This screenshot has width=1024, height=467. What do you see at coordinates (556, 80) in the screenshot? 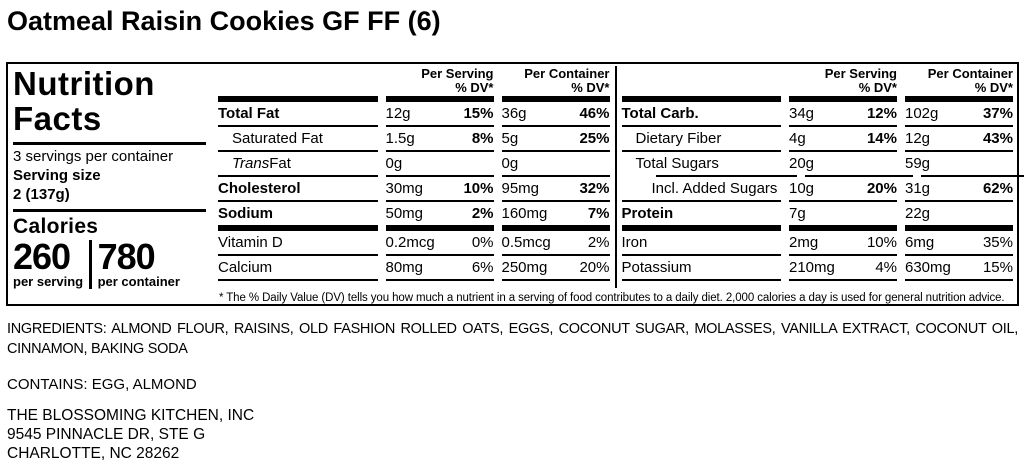
I see `per-container-header: Per Container% DV*` at bounding box center [556, 80].